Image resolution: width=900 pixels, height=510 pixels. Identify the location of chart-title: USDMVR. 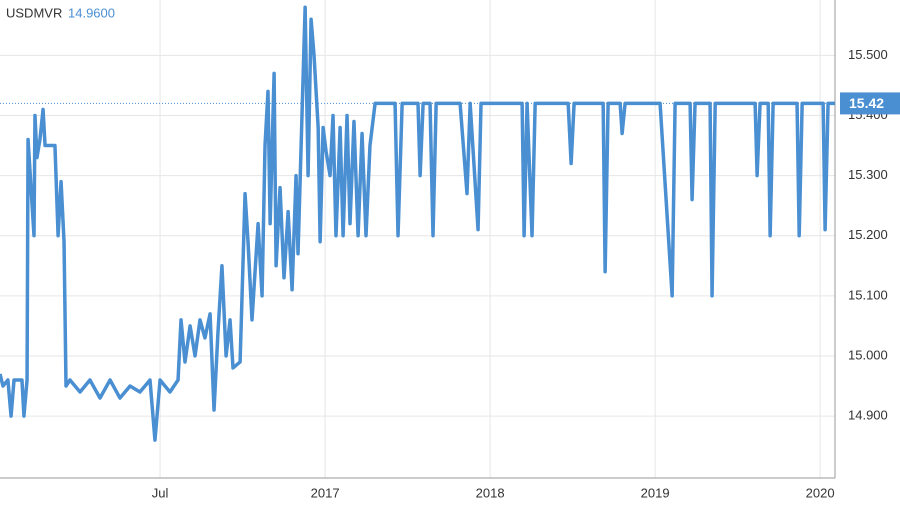
(34, 12).